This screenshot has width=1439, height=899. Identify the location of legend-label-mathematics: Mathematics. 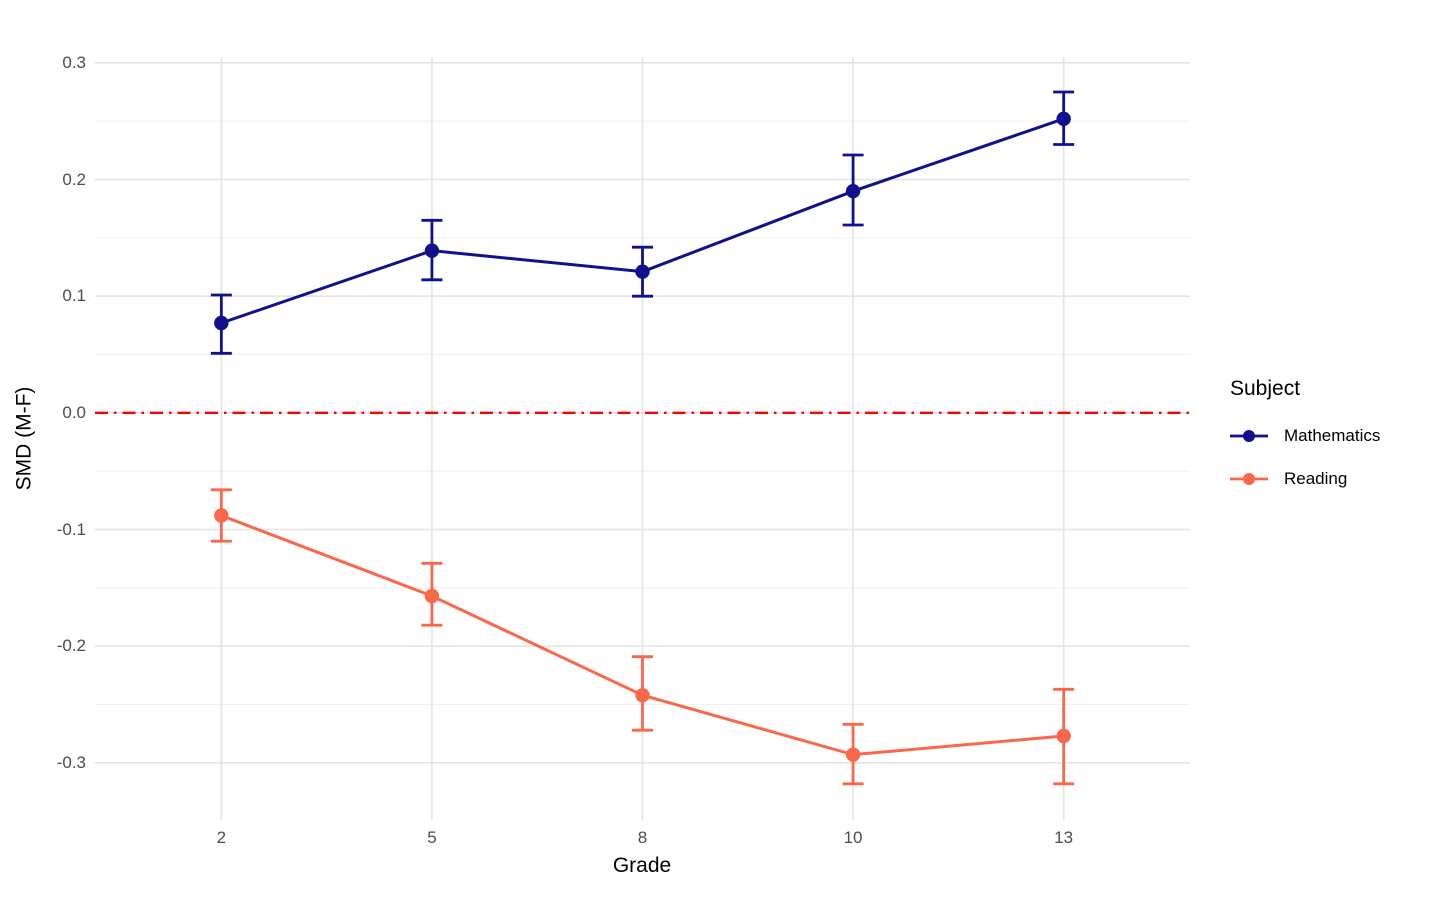
(1332, 435).